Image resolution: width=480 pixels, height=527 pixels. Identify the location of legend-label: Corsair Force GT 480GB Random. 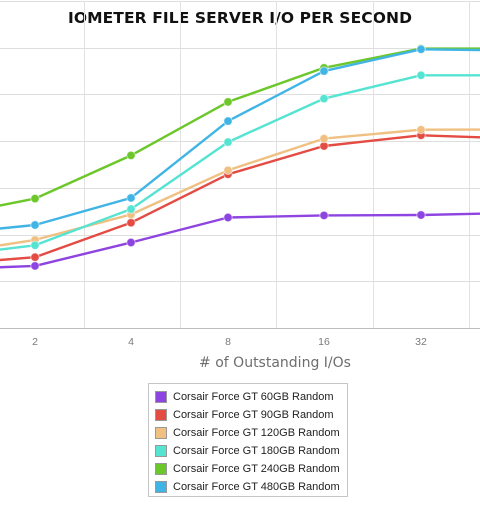
(256, 487).